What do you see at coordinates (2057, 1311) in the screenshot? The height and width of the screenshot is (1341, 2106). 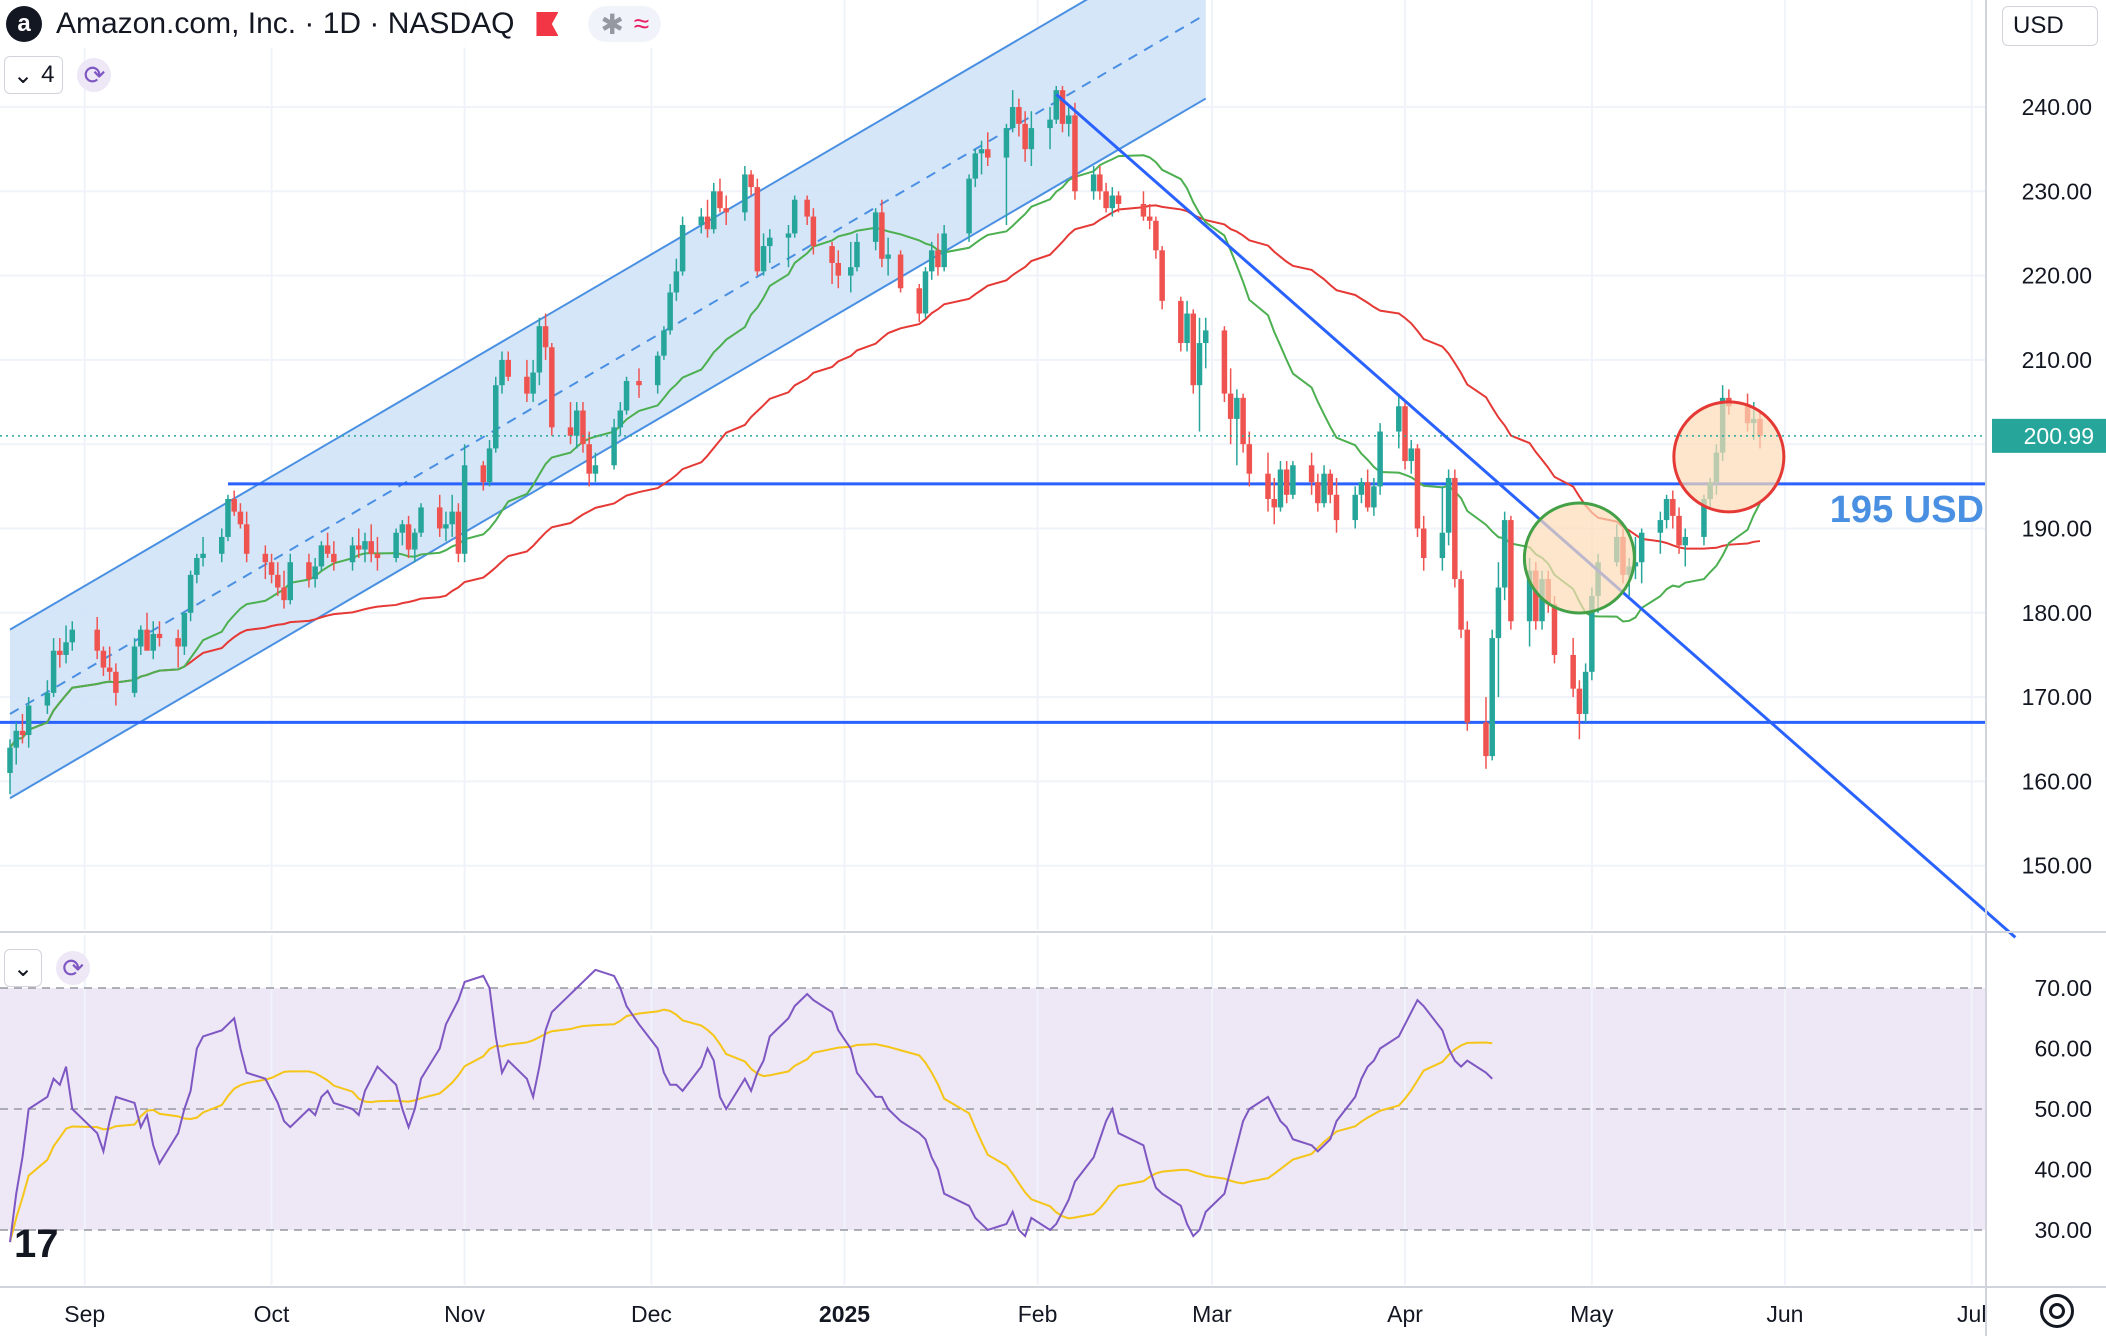 I see `settings-icon` at bounding box center [2057, 1311].